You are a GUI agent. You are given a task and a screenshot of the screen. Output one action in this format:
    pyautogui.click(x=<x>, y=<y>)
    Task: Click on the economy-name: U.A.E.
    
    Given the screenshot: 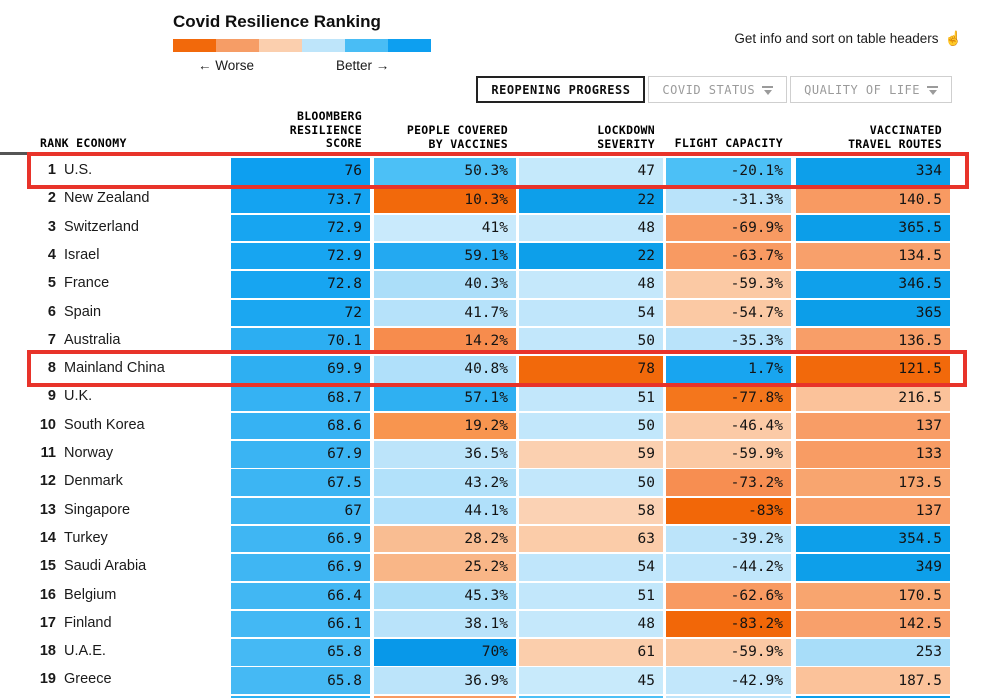 What is the action you would take?
    pyautogui.click(x=85, y=651)
    